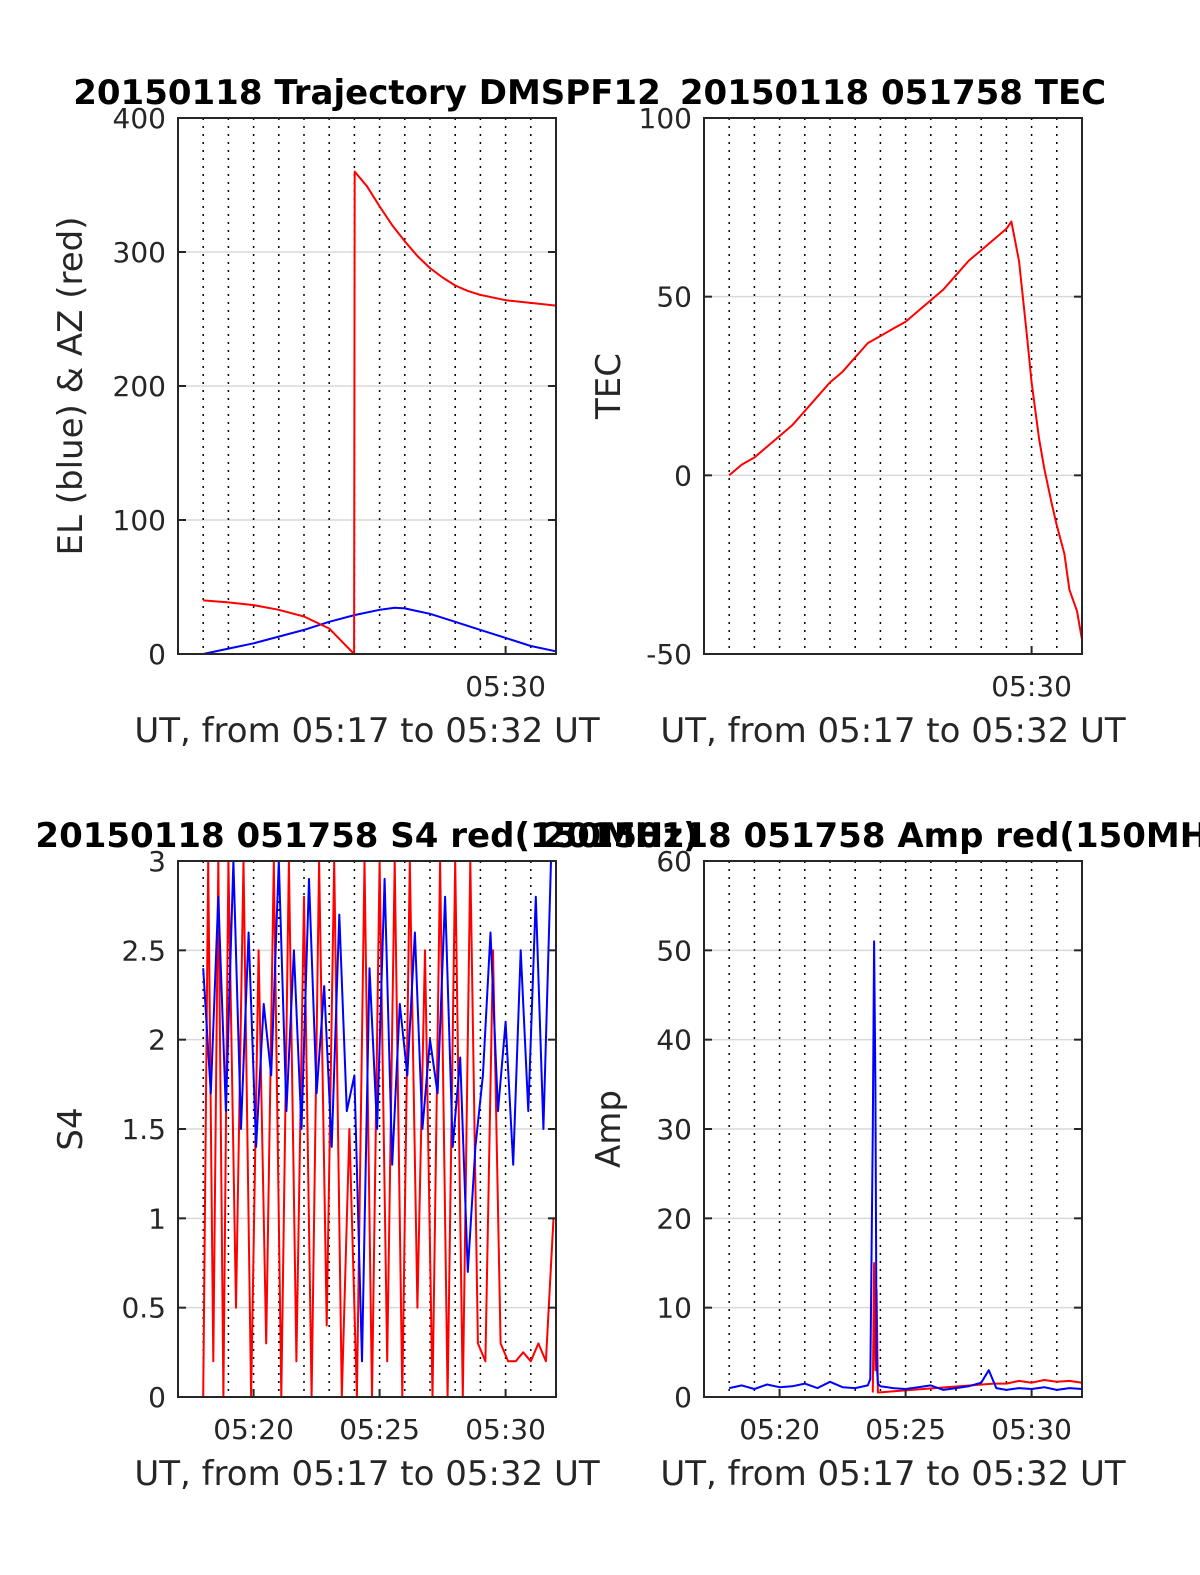 The height and width of the screenshot is (1575, 1200). Describe the element at coordinates (139, 118) in the screenshot. I see `y-tick-label: 400` at that location.